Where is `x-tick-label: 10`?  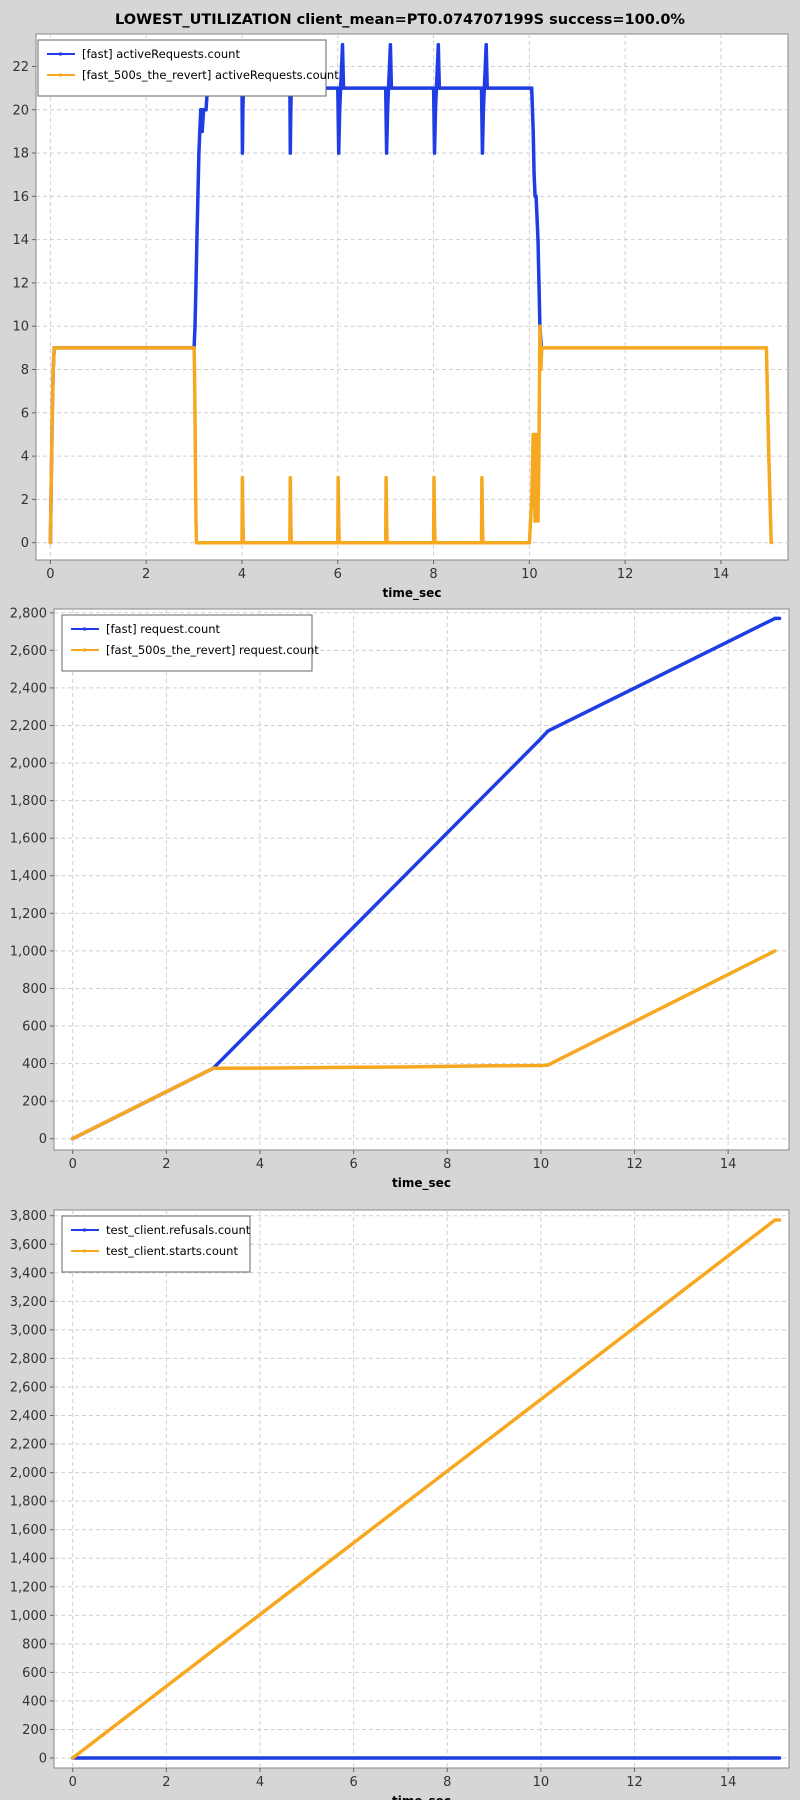 x-tick-label: 10 is located at coordinates (541, 1164).